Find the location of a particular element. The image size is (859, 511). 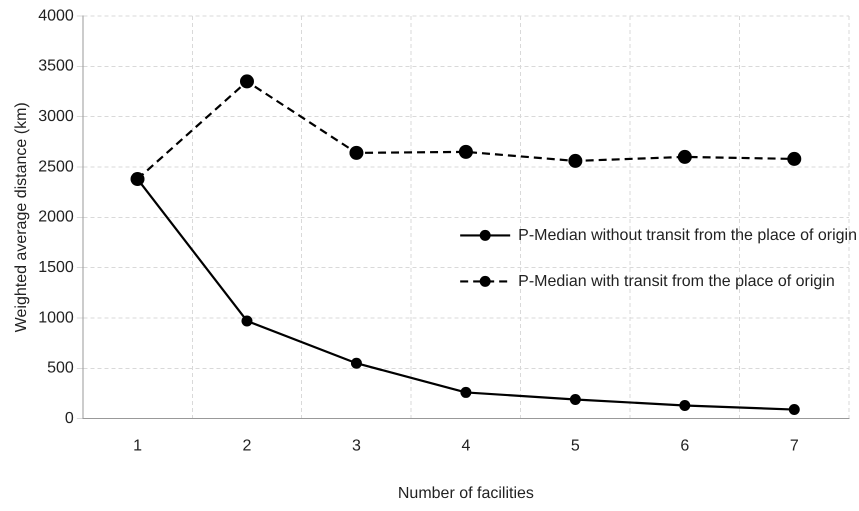

y-tick-label: 1500 is located at coordinates (56, 267).